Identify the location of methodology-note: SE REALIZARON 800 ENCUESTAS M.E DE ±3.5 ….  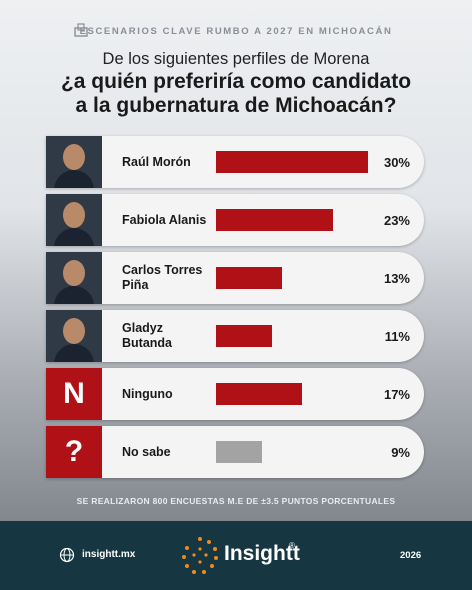
(236, 501).